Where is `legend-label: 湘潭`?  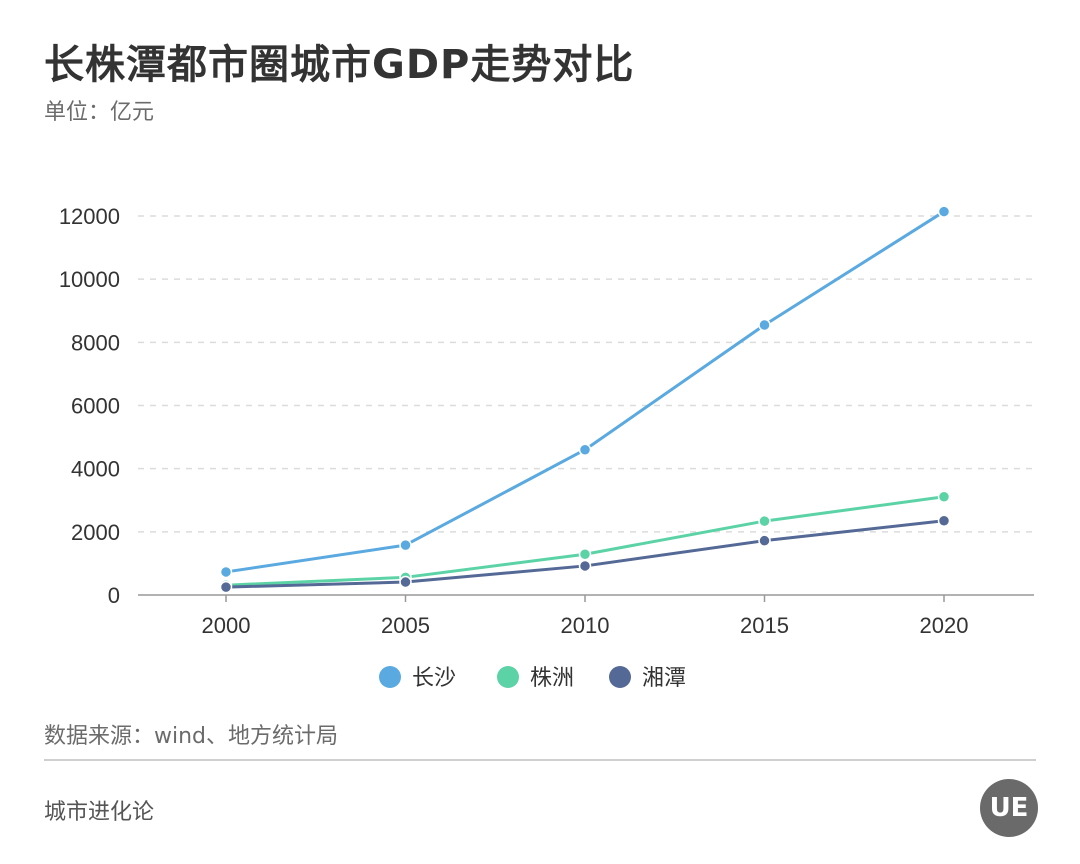
legend-label: 湘潭 is located at coordinates (664, 678).